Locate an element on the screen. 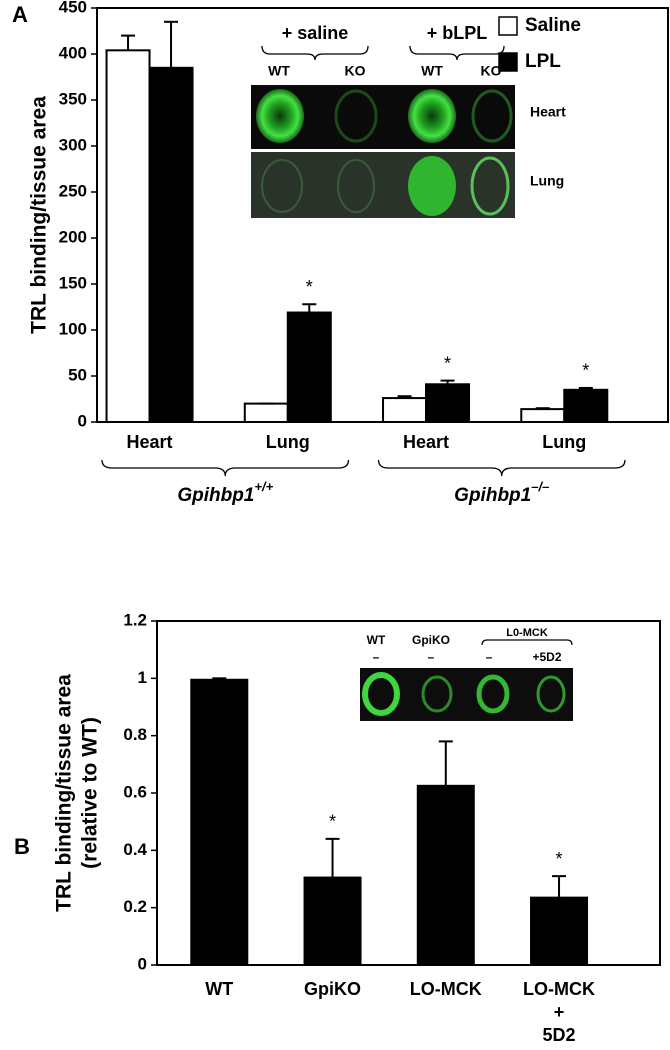 The width and height of the screenshot is (670, 1050). inset-a: + saline + bLPL WT KO WT KO Heart Lung is located at coordinates (408, 120).